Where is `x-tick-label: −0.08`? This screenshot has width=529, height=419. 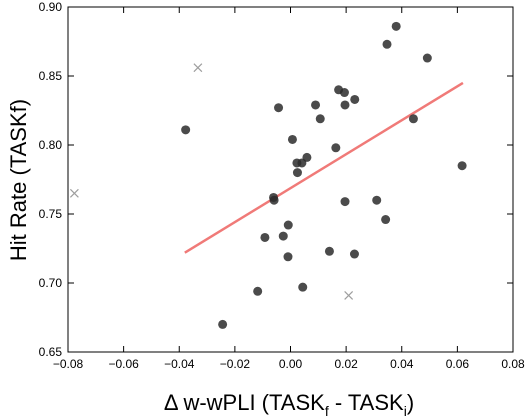 x-tick-label: −0.08 is located at coordinates (68, 364).